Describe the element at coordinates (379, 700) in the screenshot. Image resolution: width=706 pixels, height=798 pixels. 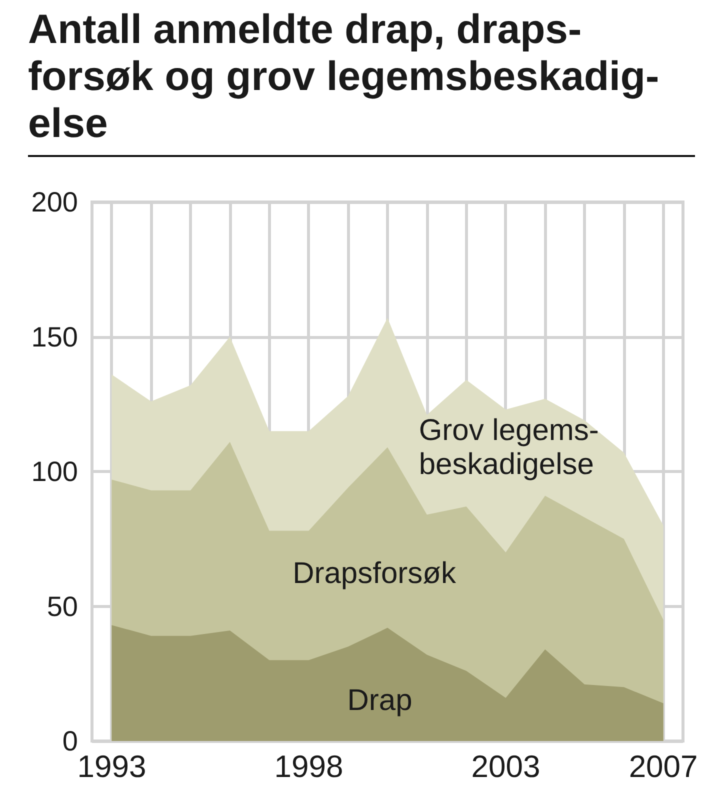
I see `series-label: Drap` at that location.